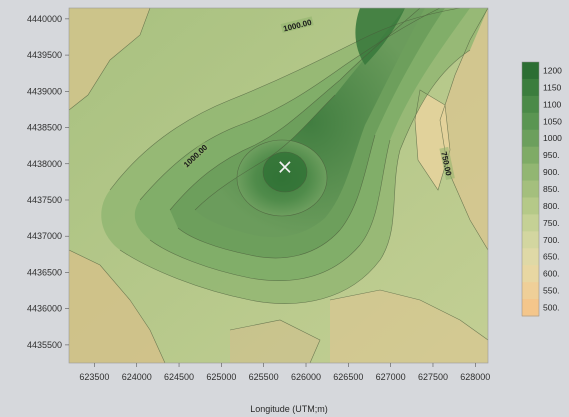 This screenshot has width=569, height=417. What do you see at coordinates (433, 377) in the screenshot?
I see `x-tick-label: 627500` at bounding box center [433, 377].